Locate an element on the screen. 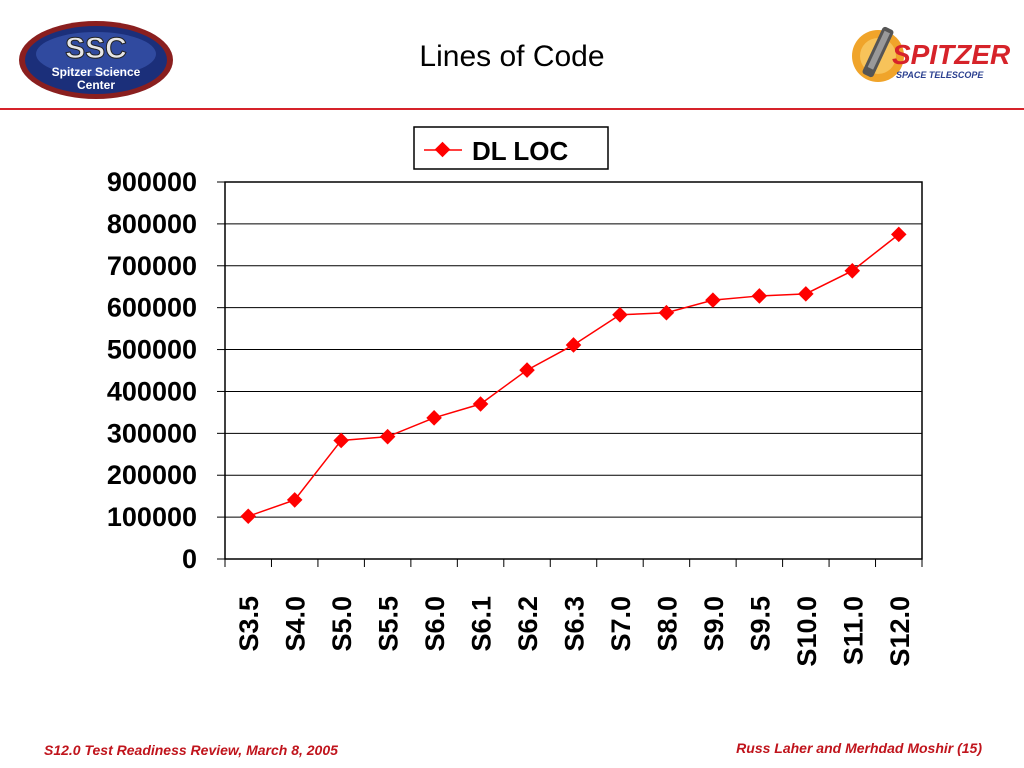  y-tick-label: 0 is located at coordinates (189, 559).